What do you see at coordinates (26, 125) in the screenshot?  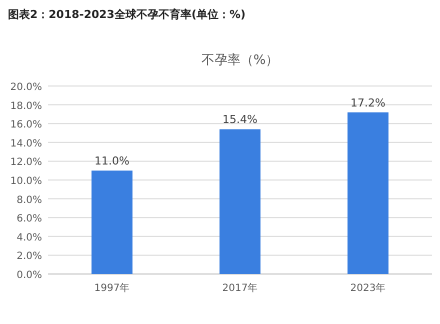 I see `y-tick-label: 16.0%` at bounding box center [26, 125].